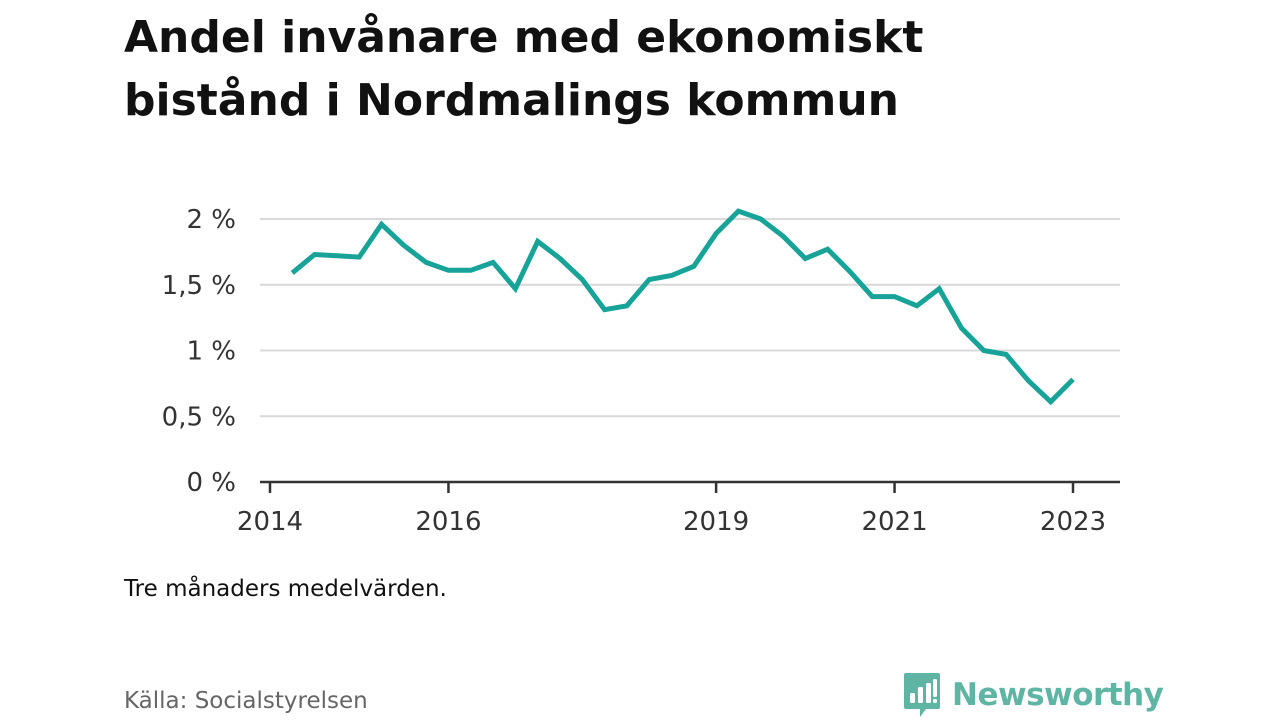 This screenshot has height=720, width=1280. What do you see at coordinates (211, 483) in the screenshot?
I see `y-tick-label: 0 %` at bounding box center [211, 483].